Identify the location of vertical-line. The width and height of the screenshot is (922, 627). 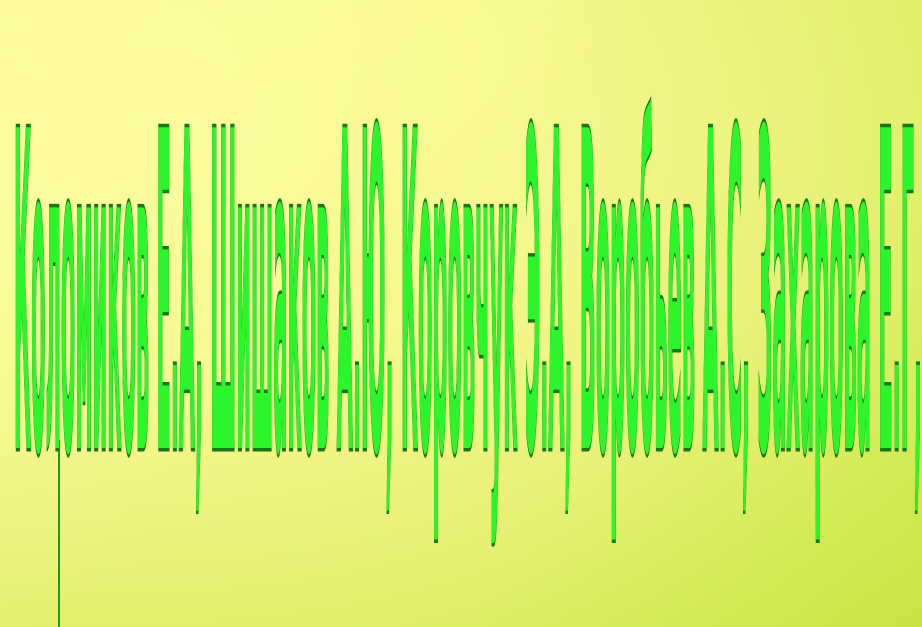
(59, 533).